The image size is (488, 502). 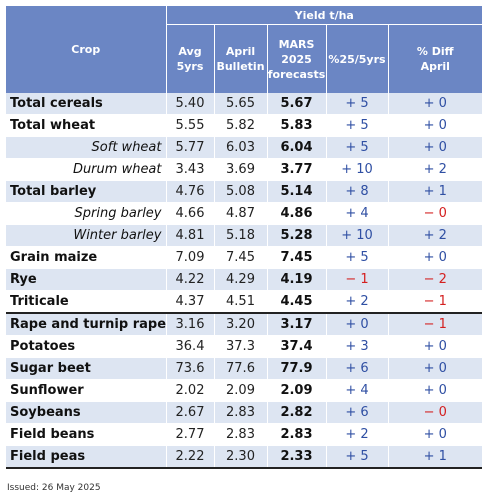 What do you see at coordinates (86, 191) in the screenshot?
I see `crop-cell: Total barley` at bounding box center [86, 191].